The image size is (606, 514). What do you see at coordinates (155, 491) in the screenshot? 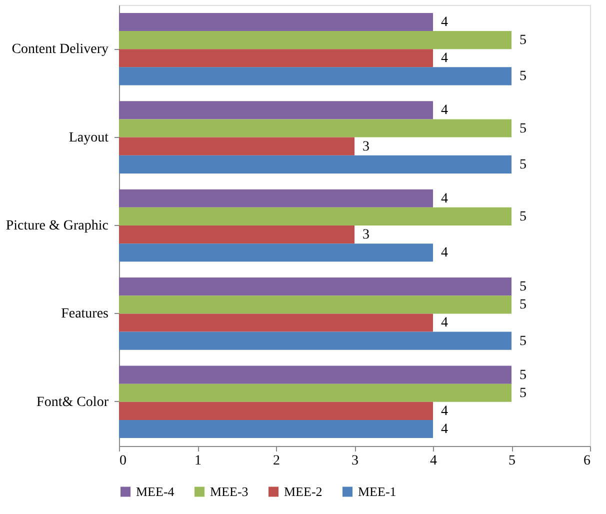
I see `legend-label: MEE-4` at bounding box center [155, 491].